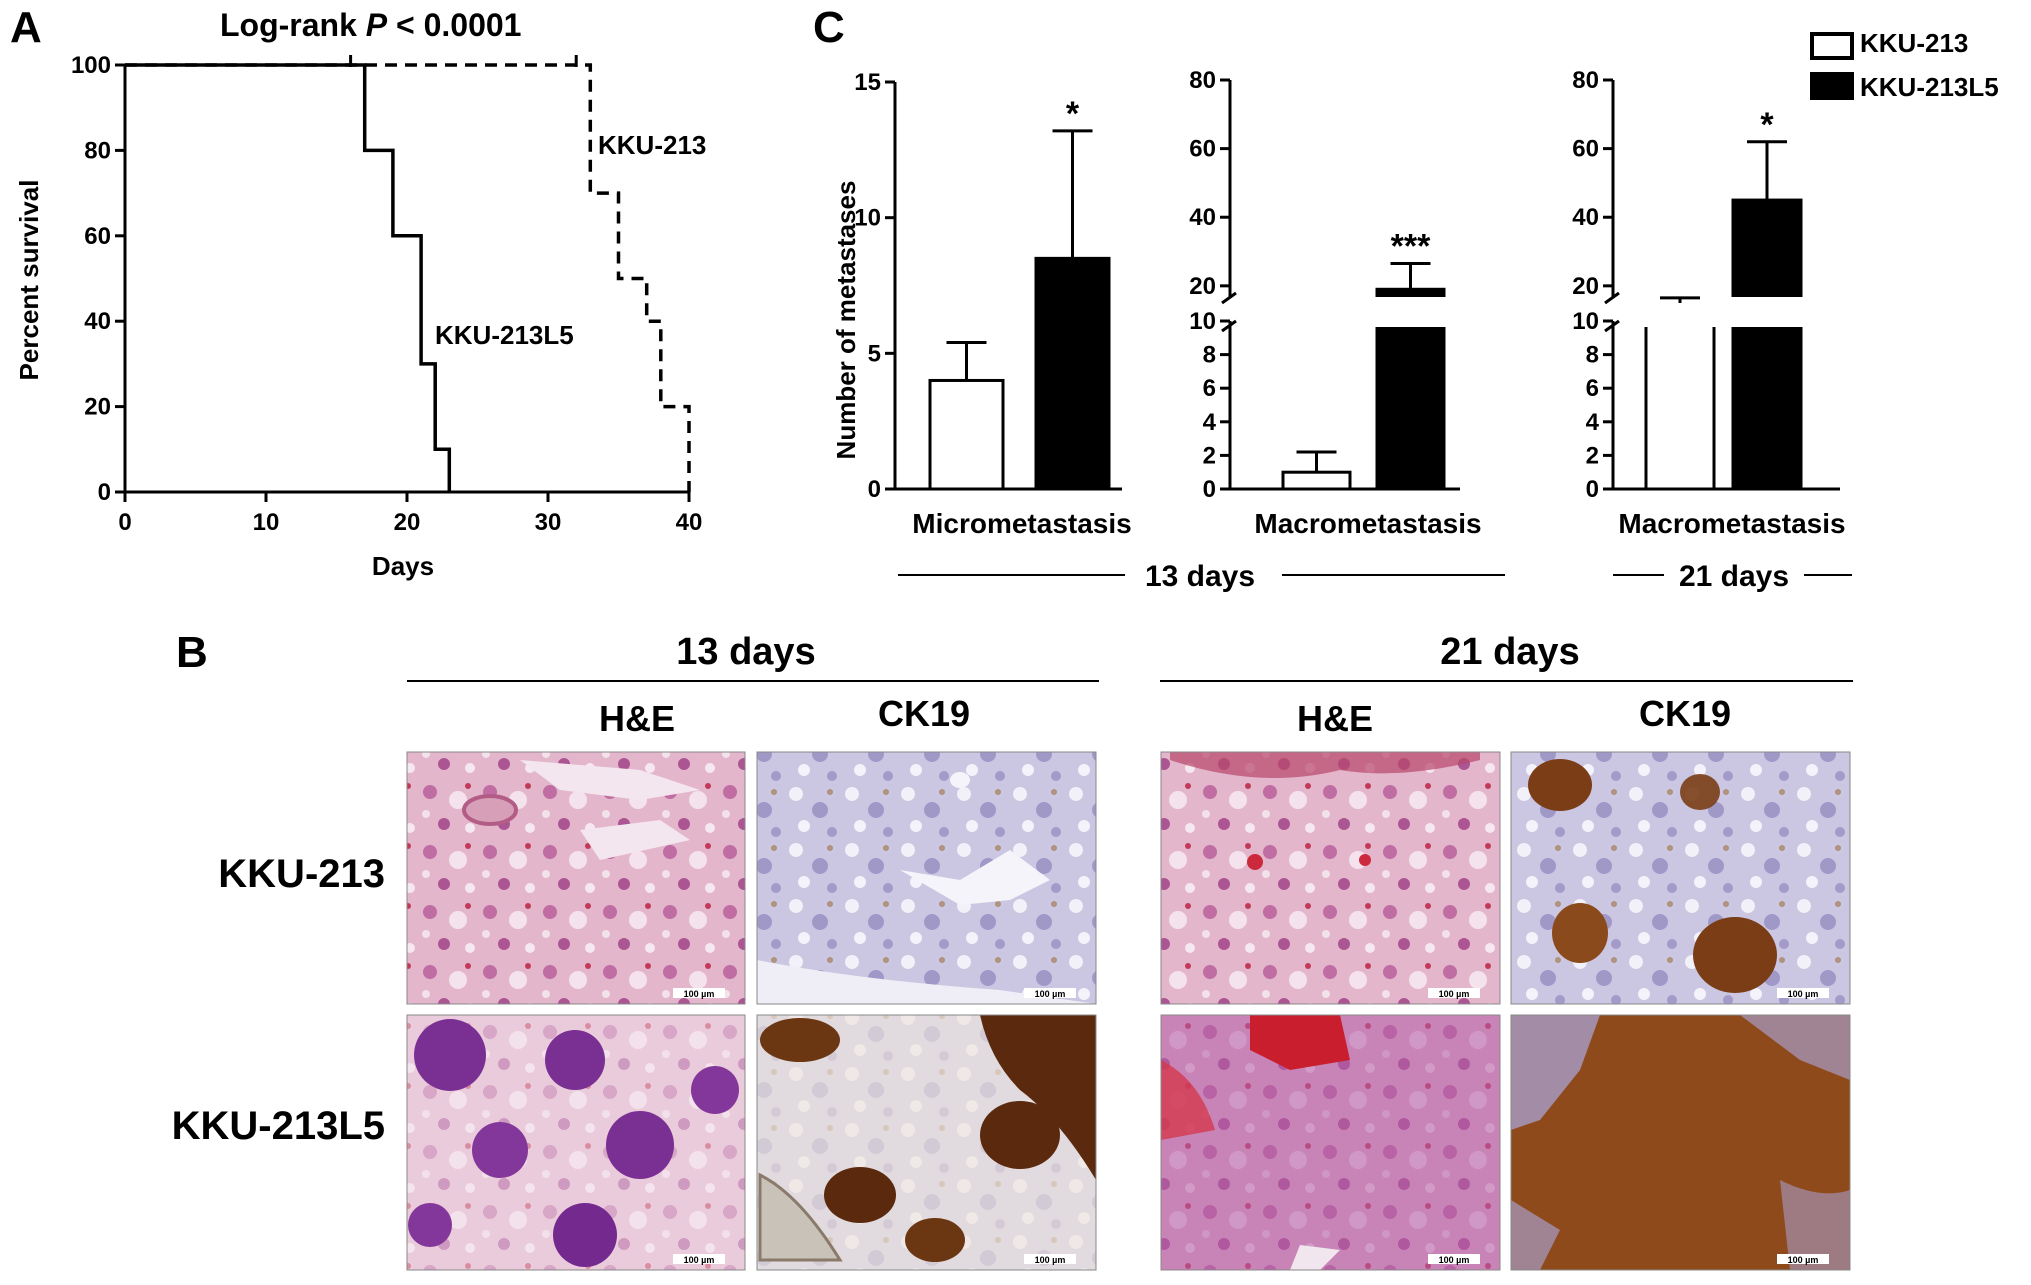 The width and height of the screenshot is (2031, 1285). I want to click on time-label-21: 21 days, so click(1734, 576).